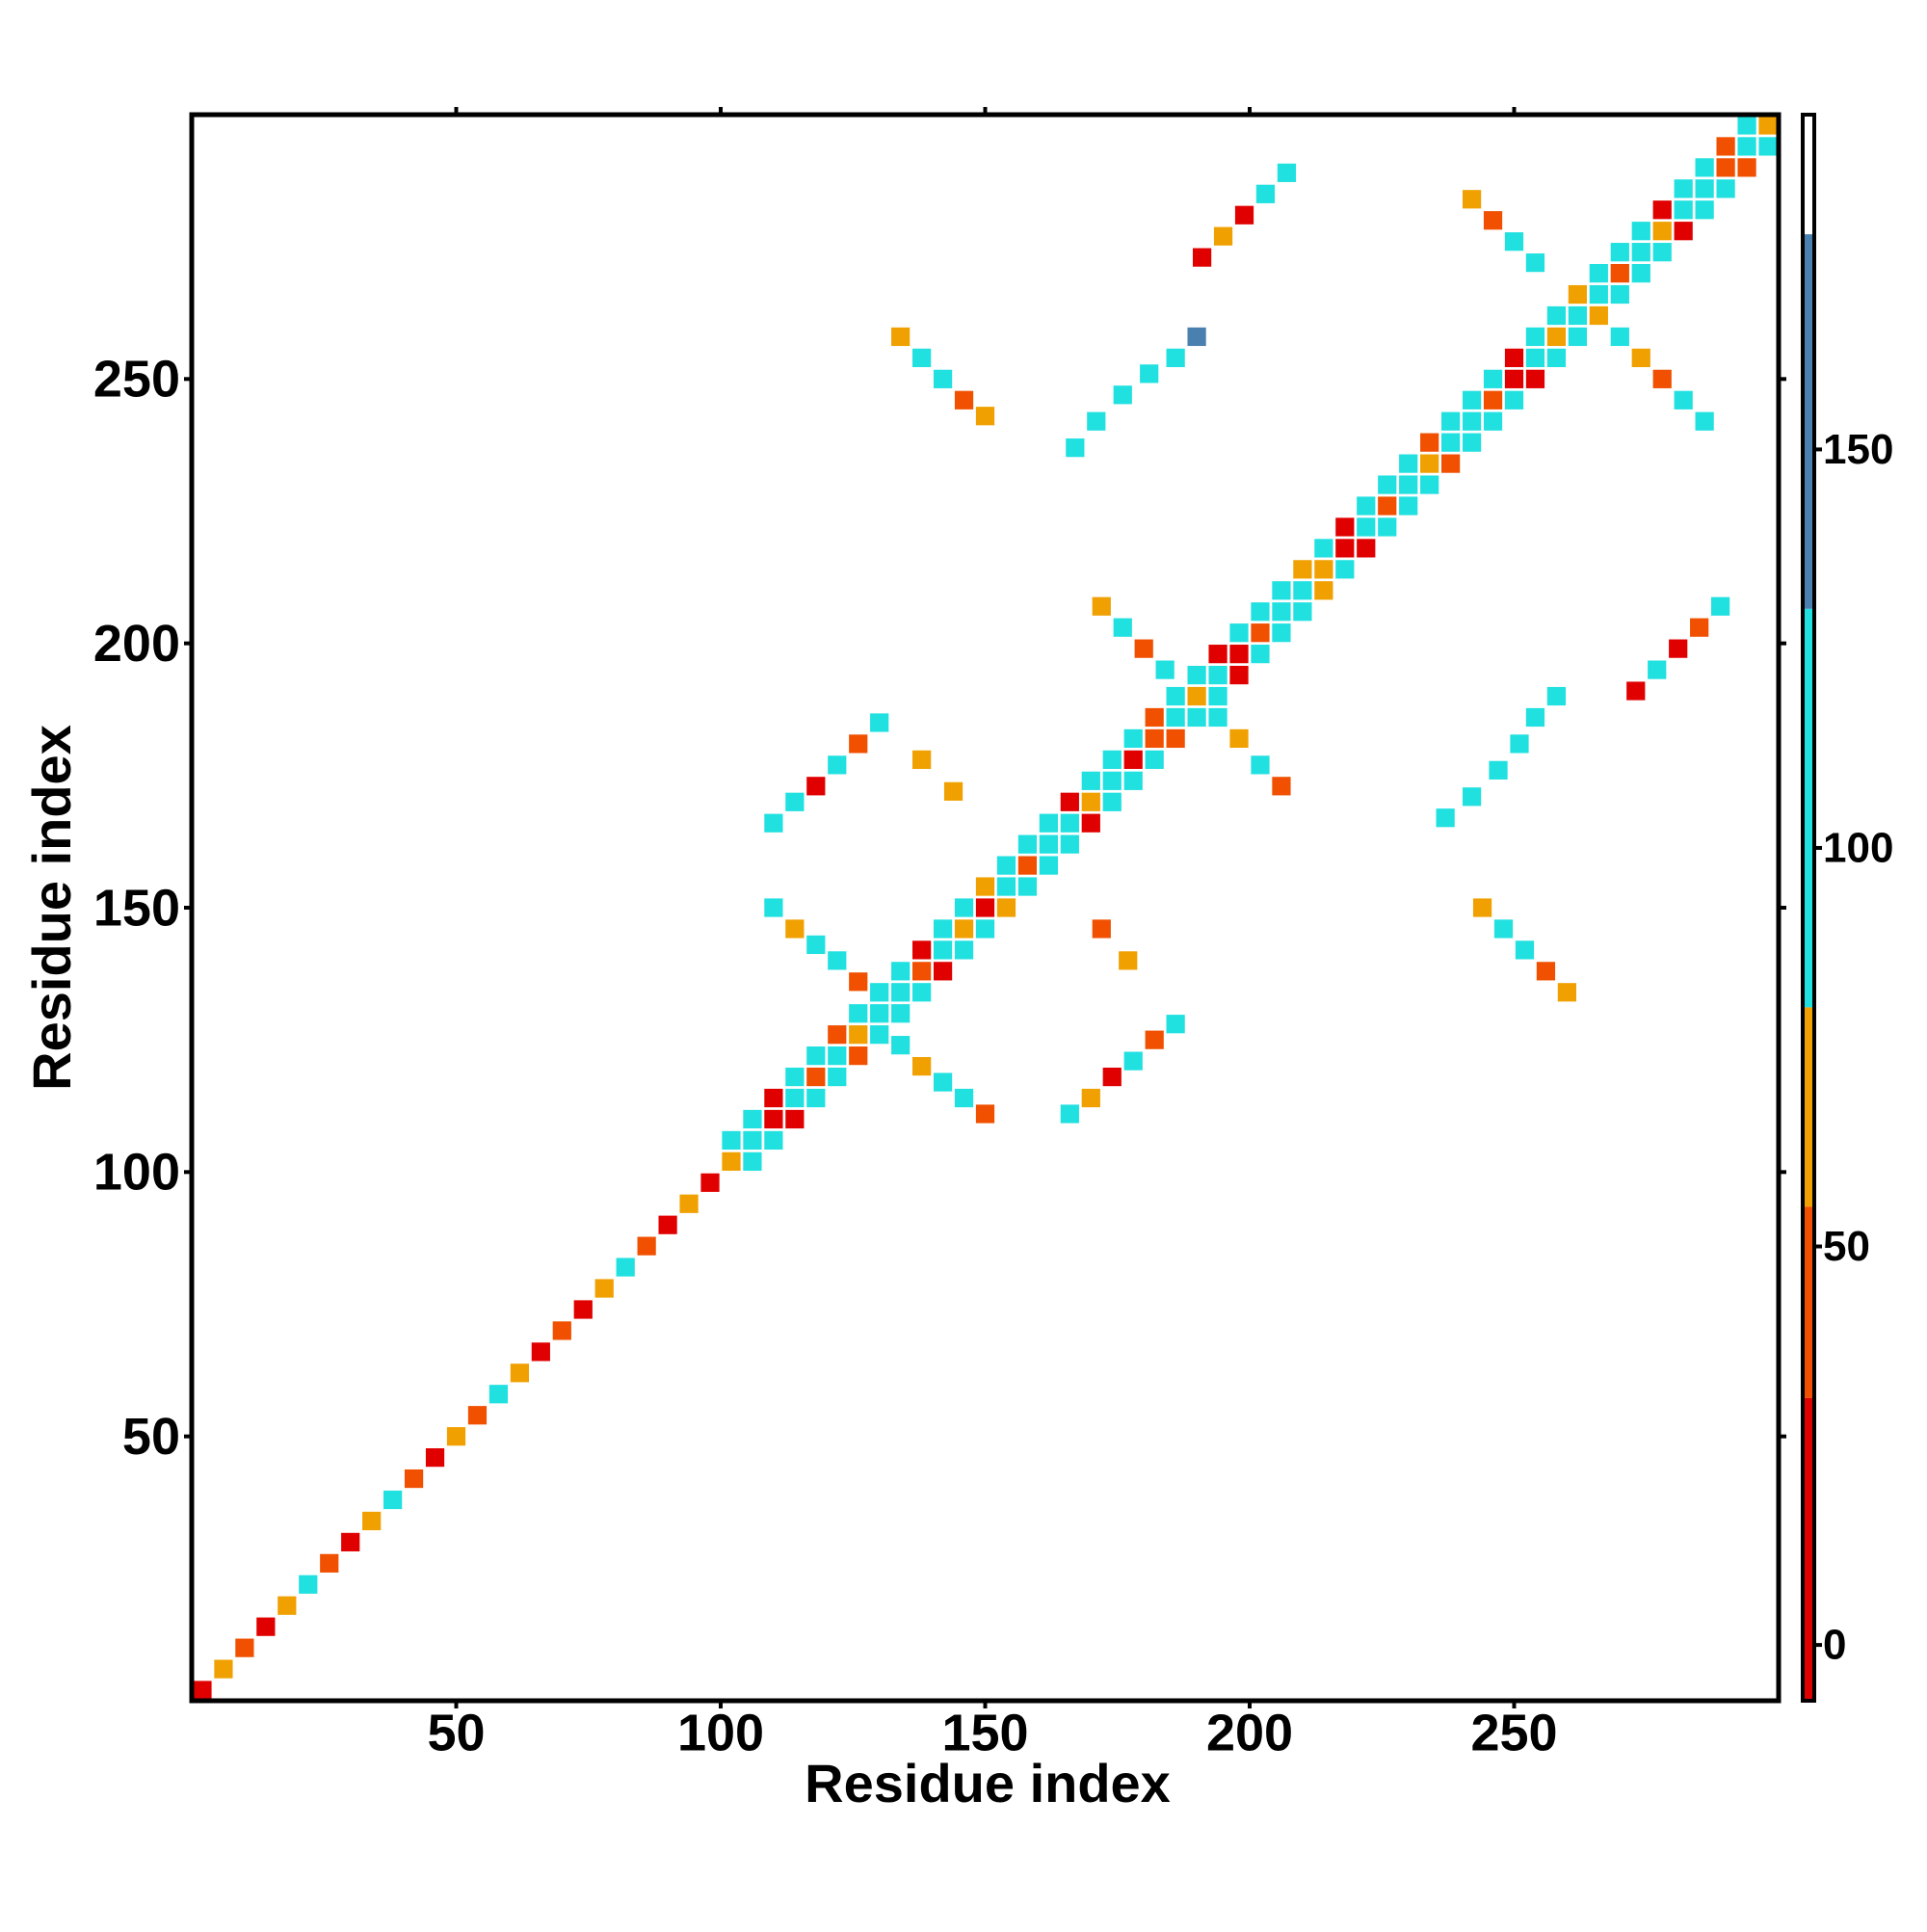 The width and height of the screenshot is (1927, 1932). Describe the element at coordinates (136, 380) in the screenshot. I see `y-tick-label: 250` at that location.